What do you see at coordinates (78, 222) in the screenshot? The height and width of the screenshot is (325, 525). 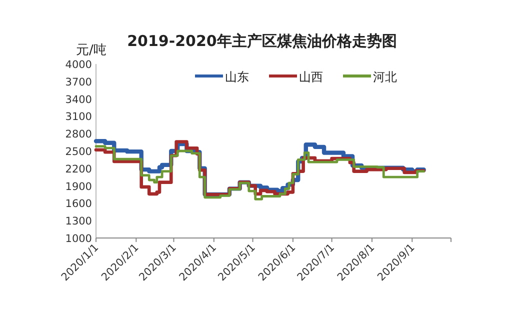 I see `y-tick-label: 1300` at bounding box center [78, 222].